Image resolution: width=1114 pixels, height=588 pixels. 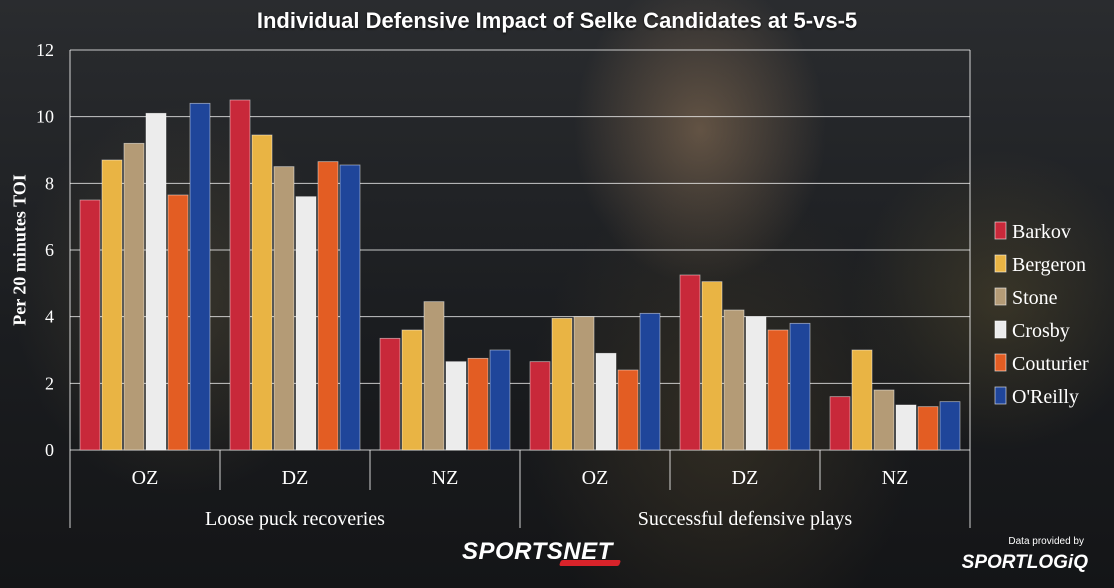 What do you see at coordinates (1035, 298) in the screenshot?
I see `legend-label: Stone` at bounding box center [1035, 298].